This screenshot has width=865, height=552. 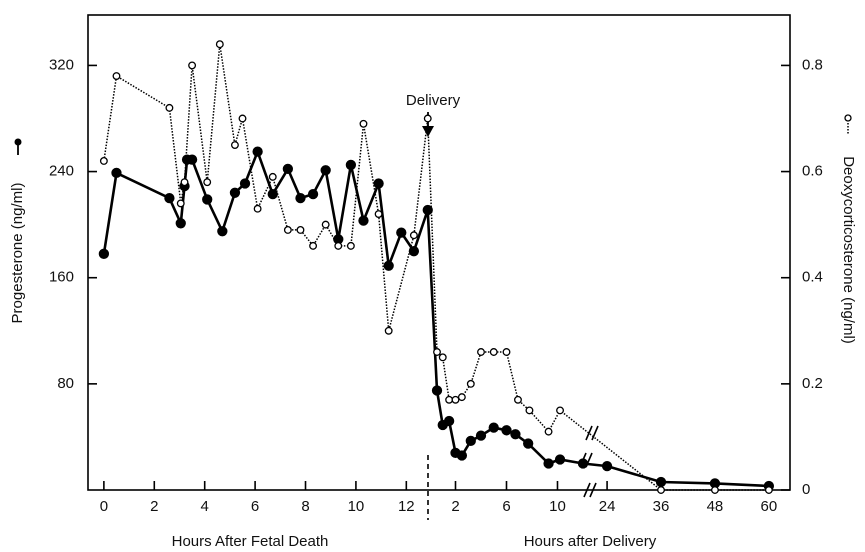 I want to click on y-tick-label: 320, so click(x=61, y=64).